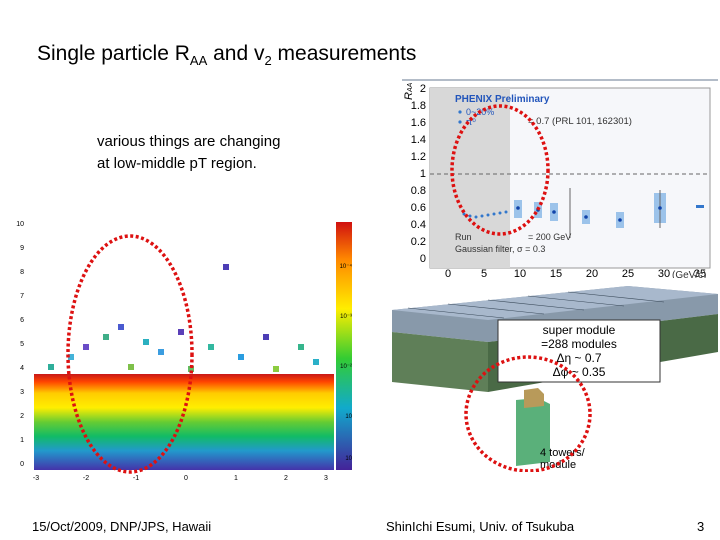 The height and width of the screenshot is (540, 720). What do you see at coordinates (563, 453) in the screenshot?
I see `detector-label-5: 4 towers/` at bounding box center [563, 453].